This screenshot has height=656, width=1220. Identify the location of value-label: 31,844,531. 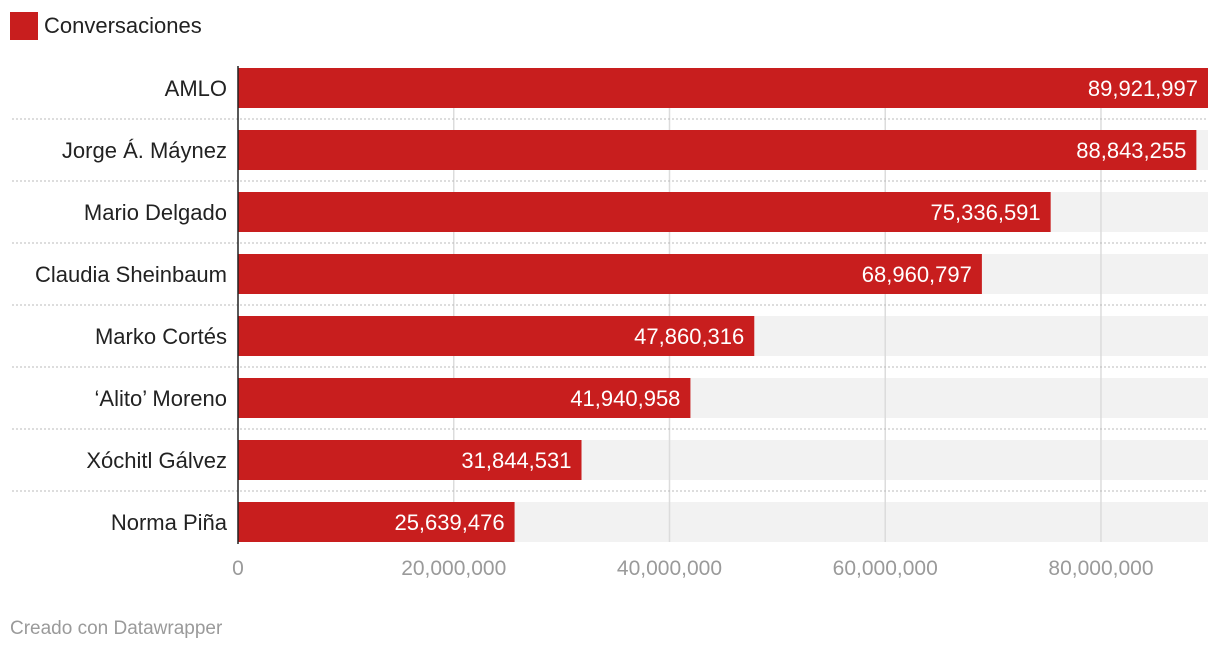
(516, 460).